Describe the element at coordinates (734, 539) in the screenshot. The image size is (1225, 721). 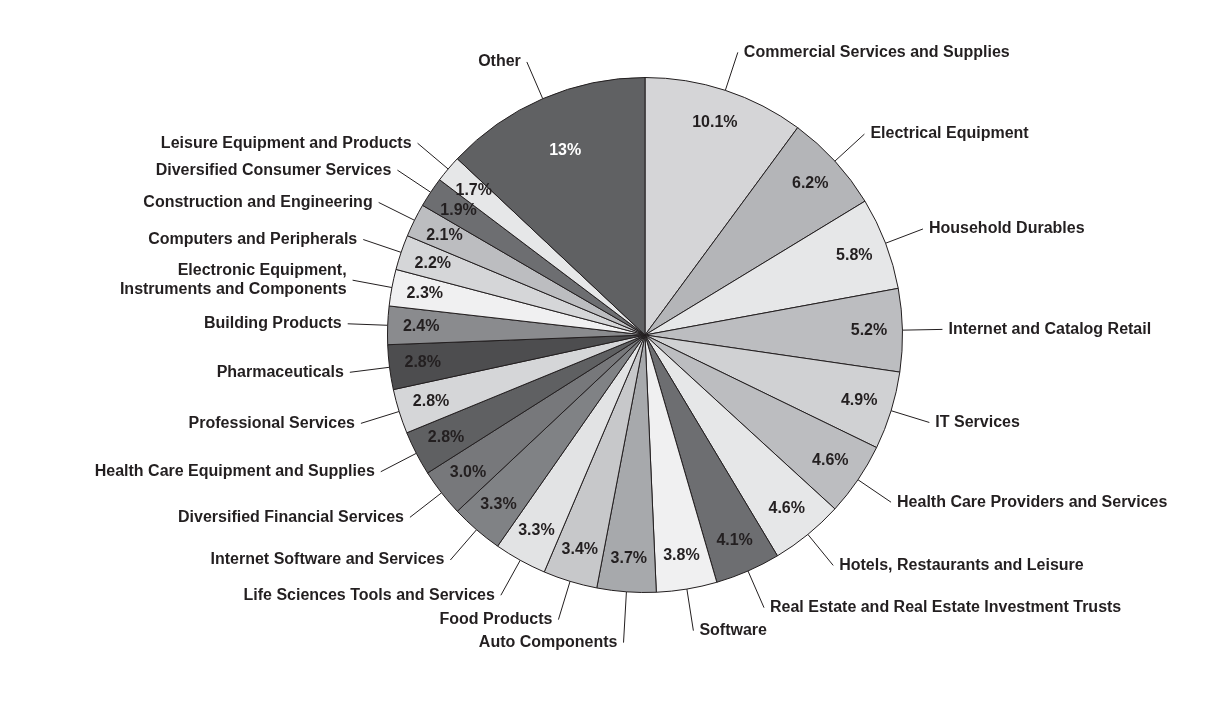
I see `data-label: 4.1%` at that location.